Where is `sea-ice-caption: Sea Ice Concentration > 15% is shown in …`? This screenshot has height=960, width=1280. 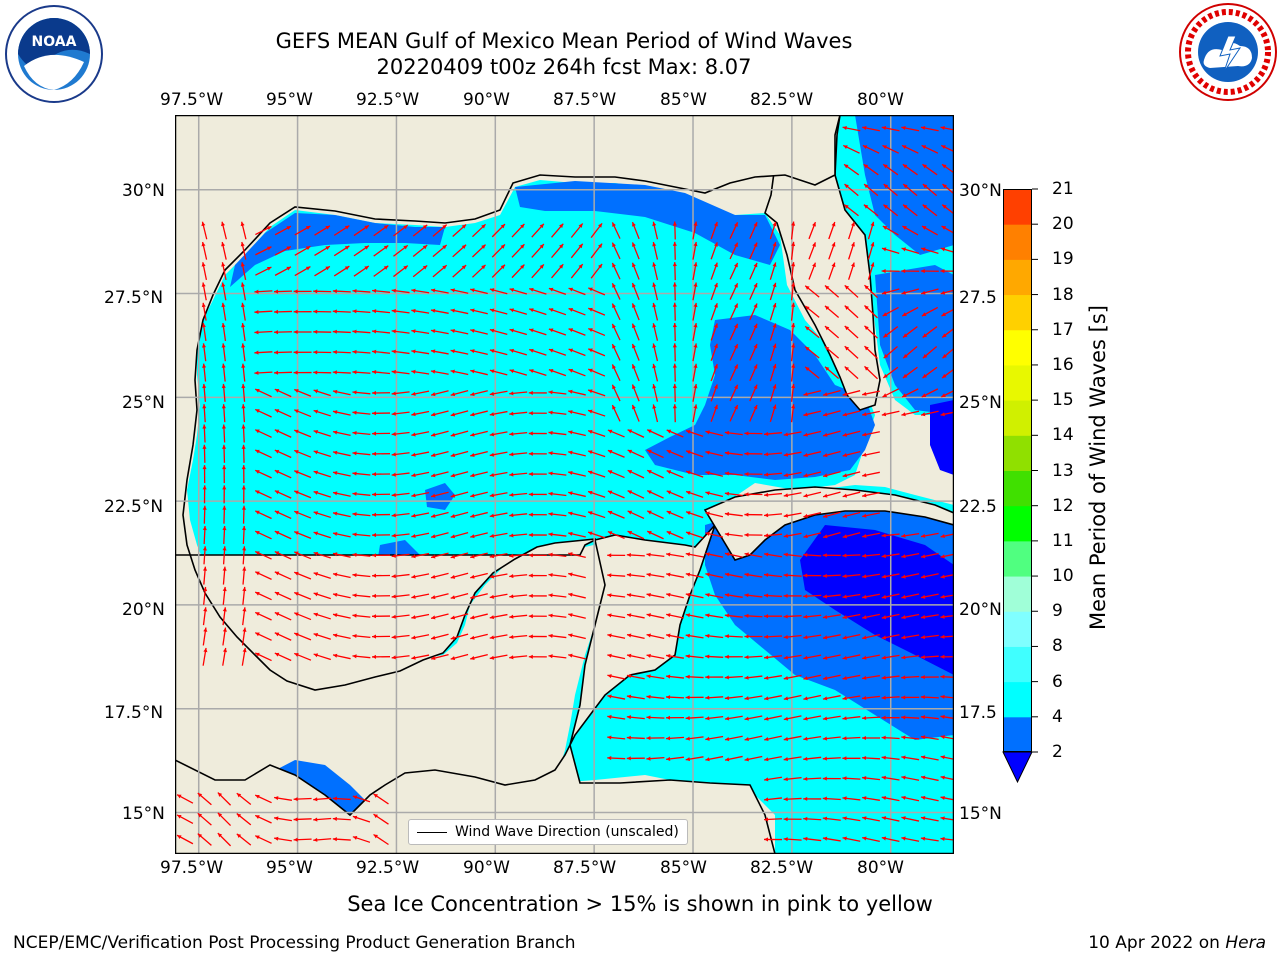 sea-ice-caption: Sea Ice Concentration > 15% is shown in … is located at coordinates (640, 904).